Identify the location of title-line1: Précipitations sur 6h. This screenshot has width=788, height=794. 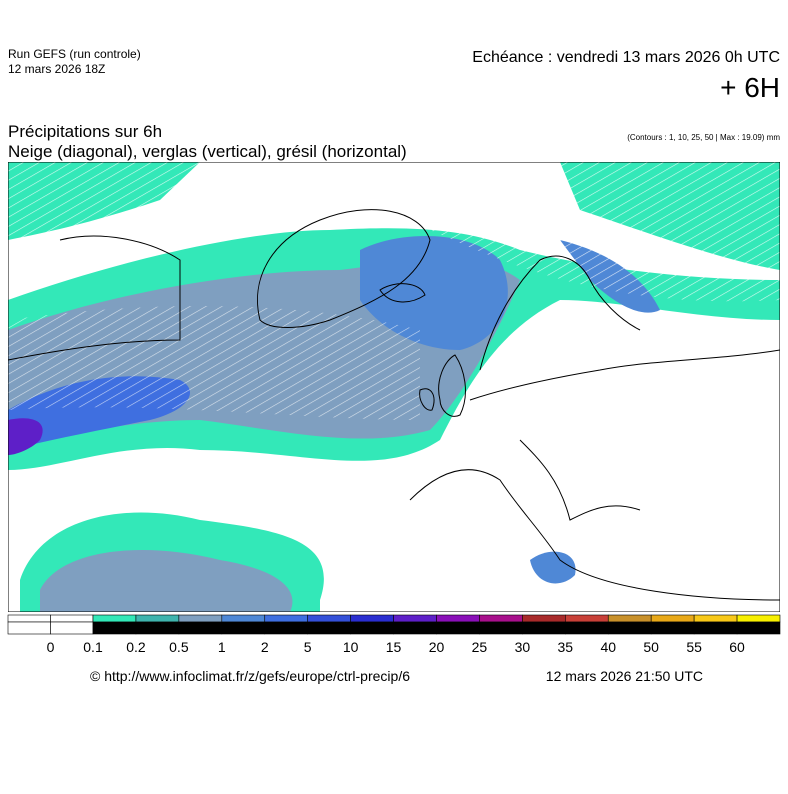
(85, 131).